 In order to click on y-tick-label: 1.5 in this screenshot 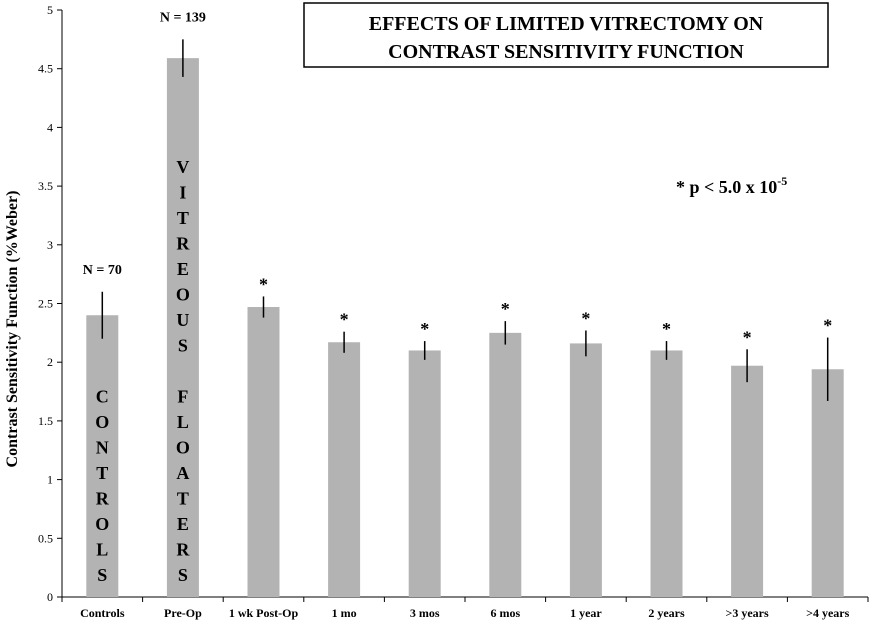, I will do `click(45, 421)`.